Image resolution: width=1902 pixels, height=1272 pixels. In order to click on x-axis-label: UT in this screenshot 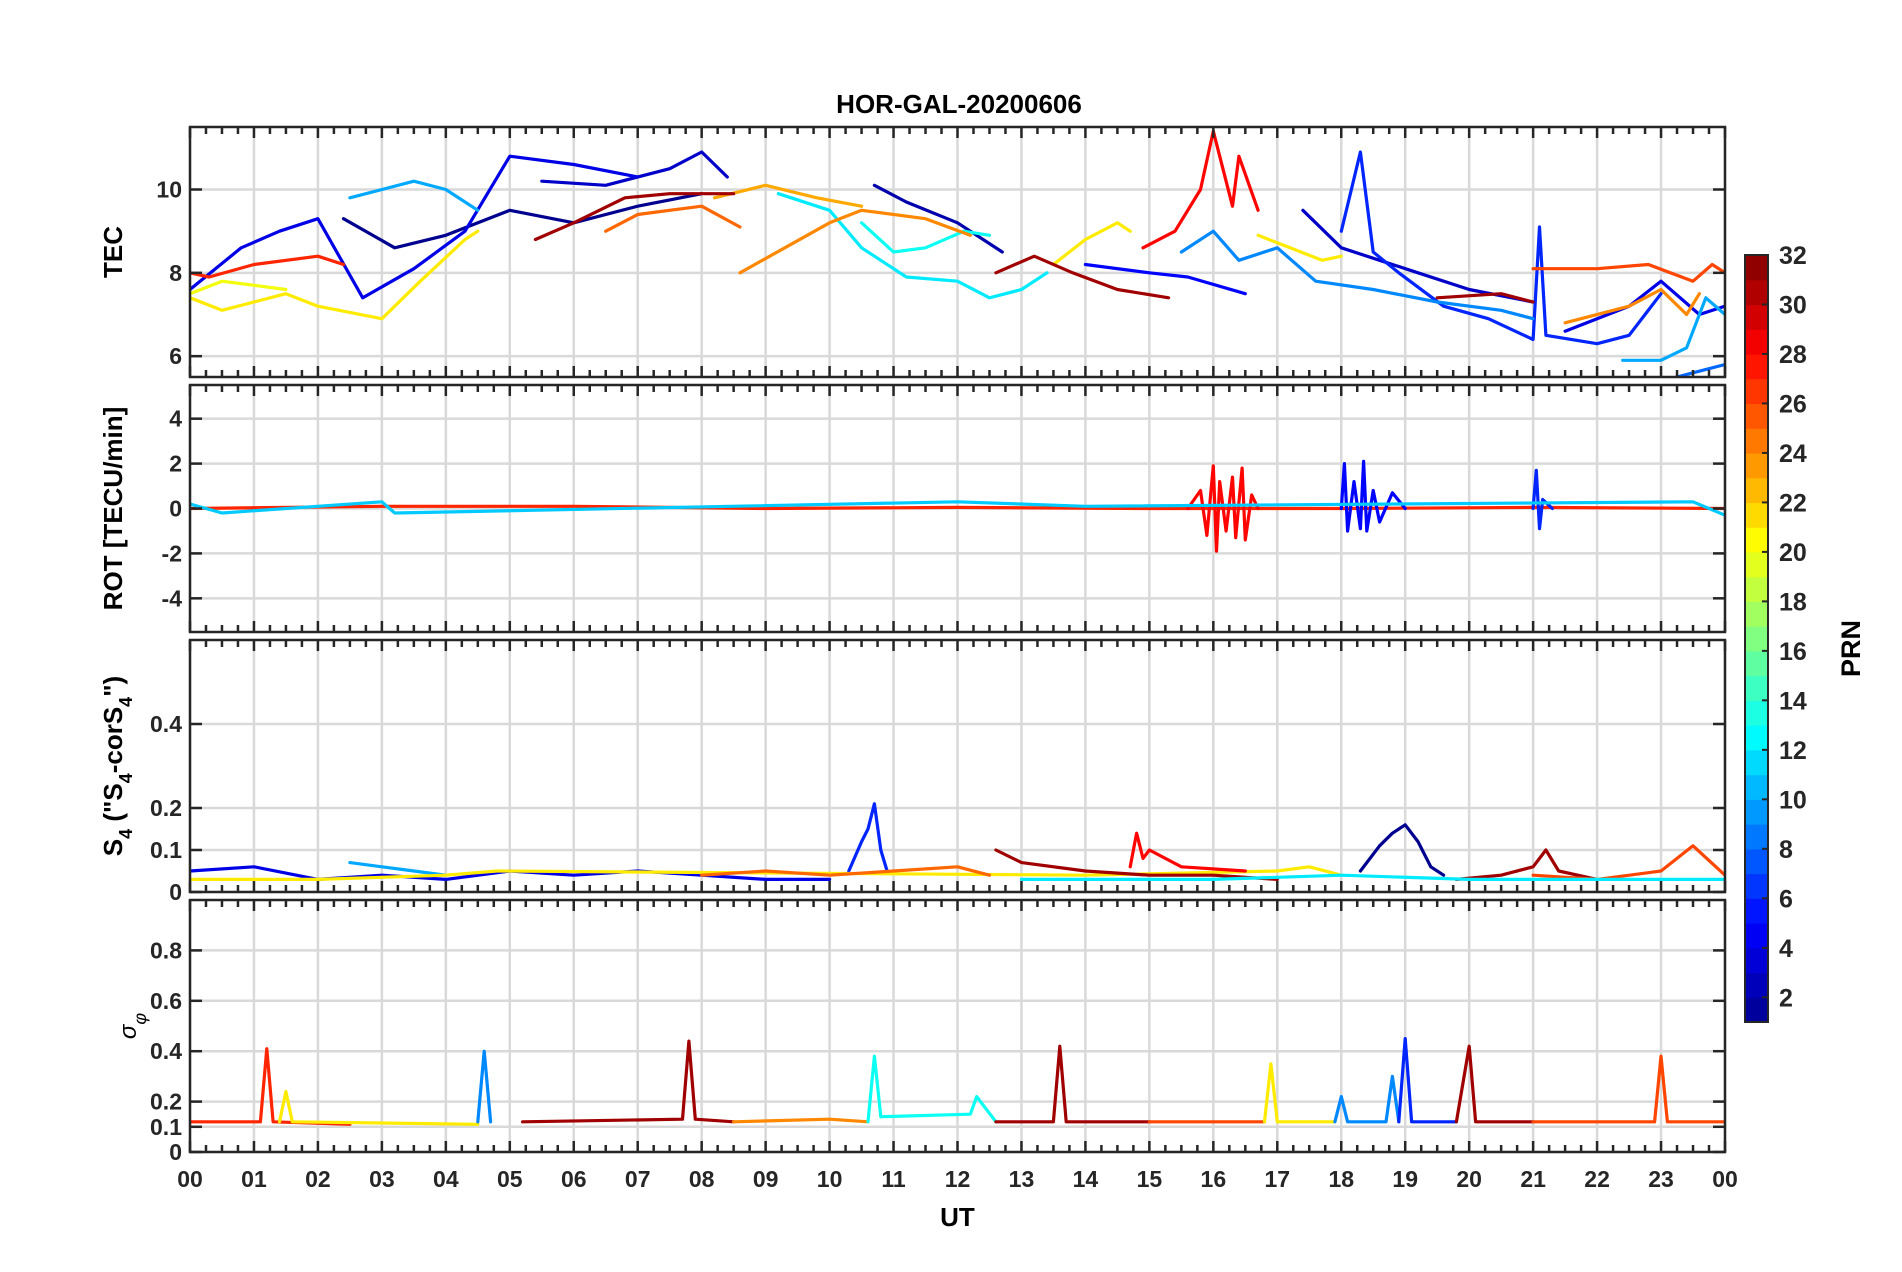, I will do `click(957, 1217)`.